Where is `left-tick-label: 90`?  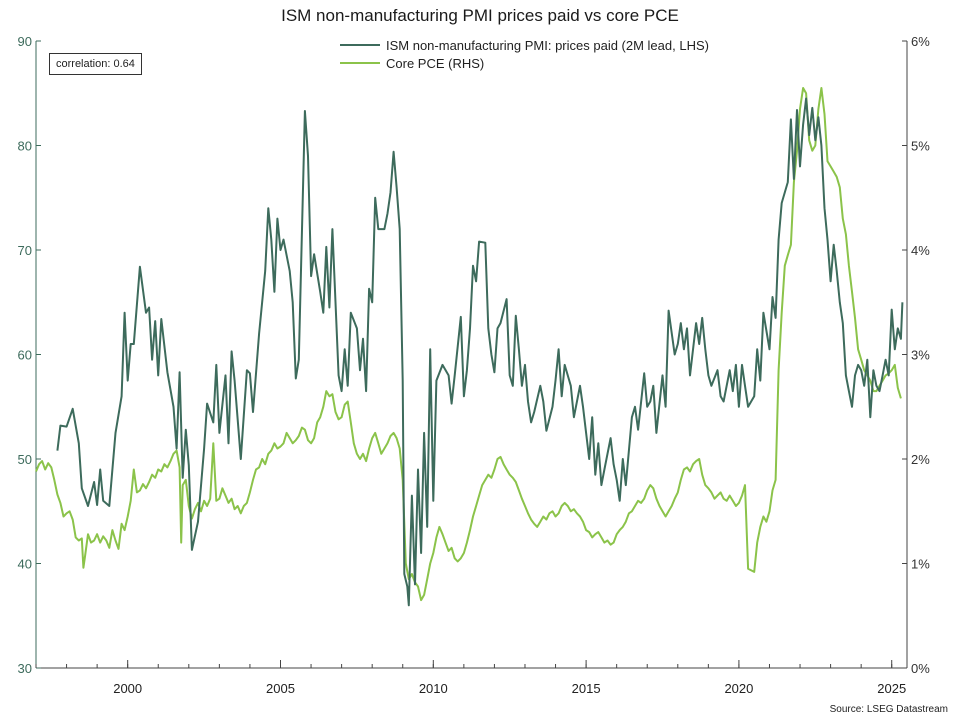 left-tick-label: 90 is located at coordinates (25, 41).